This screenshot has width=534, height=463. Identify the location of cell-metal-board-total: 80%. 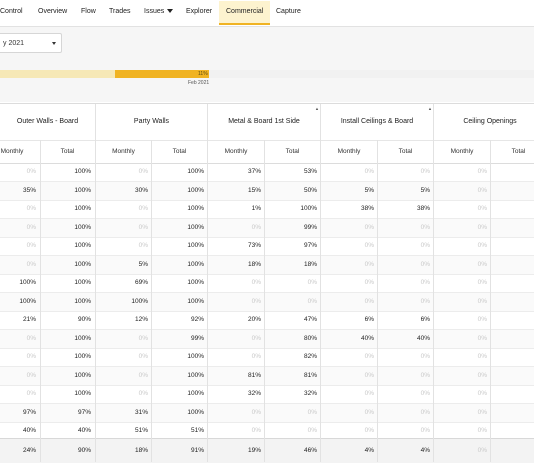
(310, 338).